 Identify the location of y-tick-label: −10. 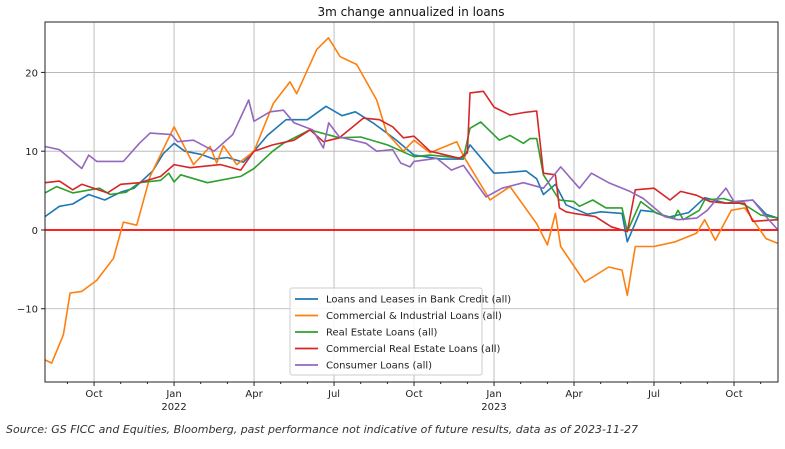
(27, 310).